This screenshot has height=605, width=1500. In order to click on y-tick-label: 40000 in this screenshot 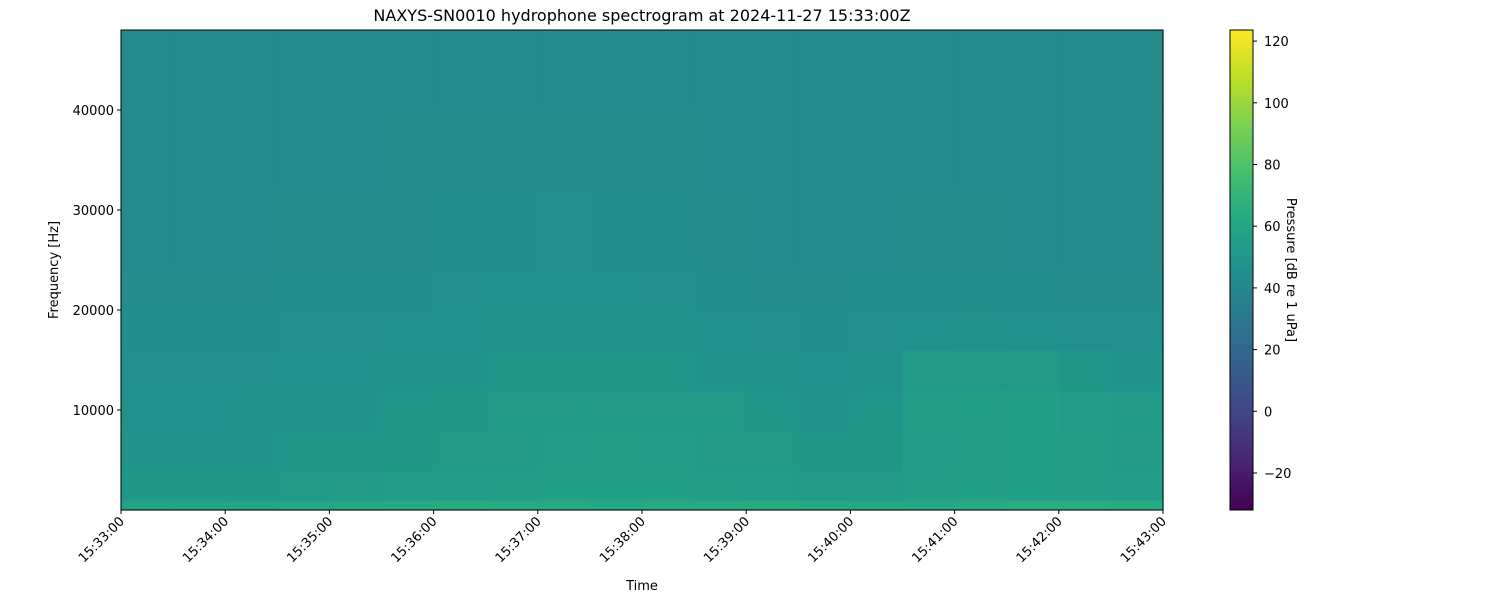, I will do `click(93, 111)`.